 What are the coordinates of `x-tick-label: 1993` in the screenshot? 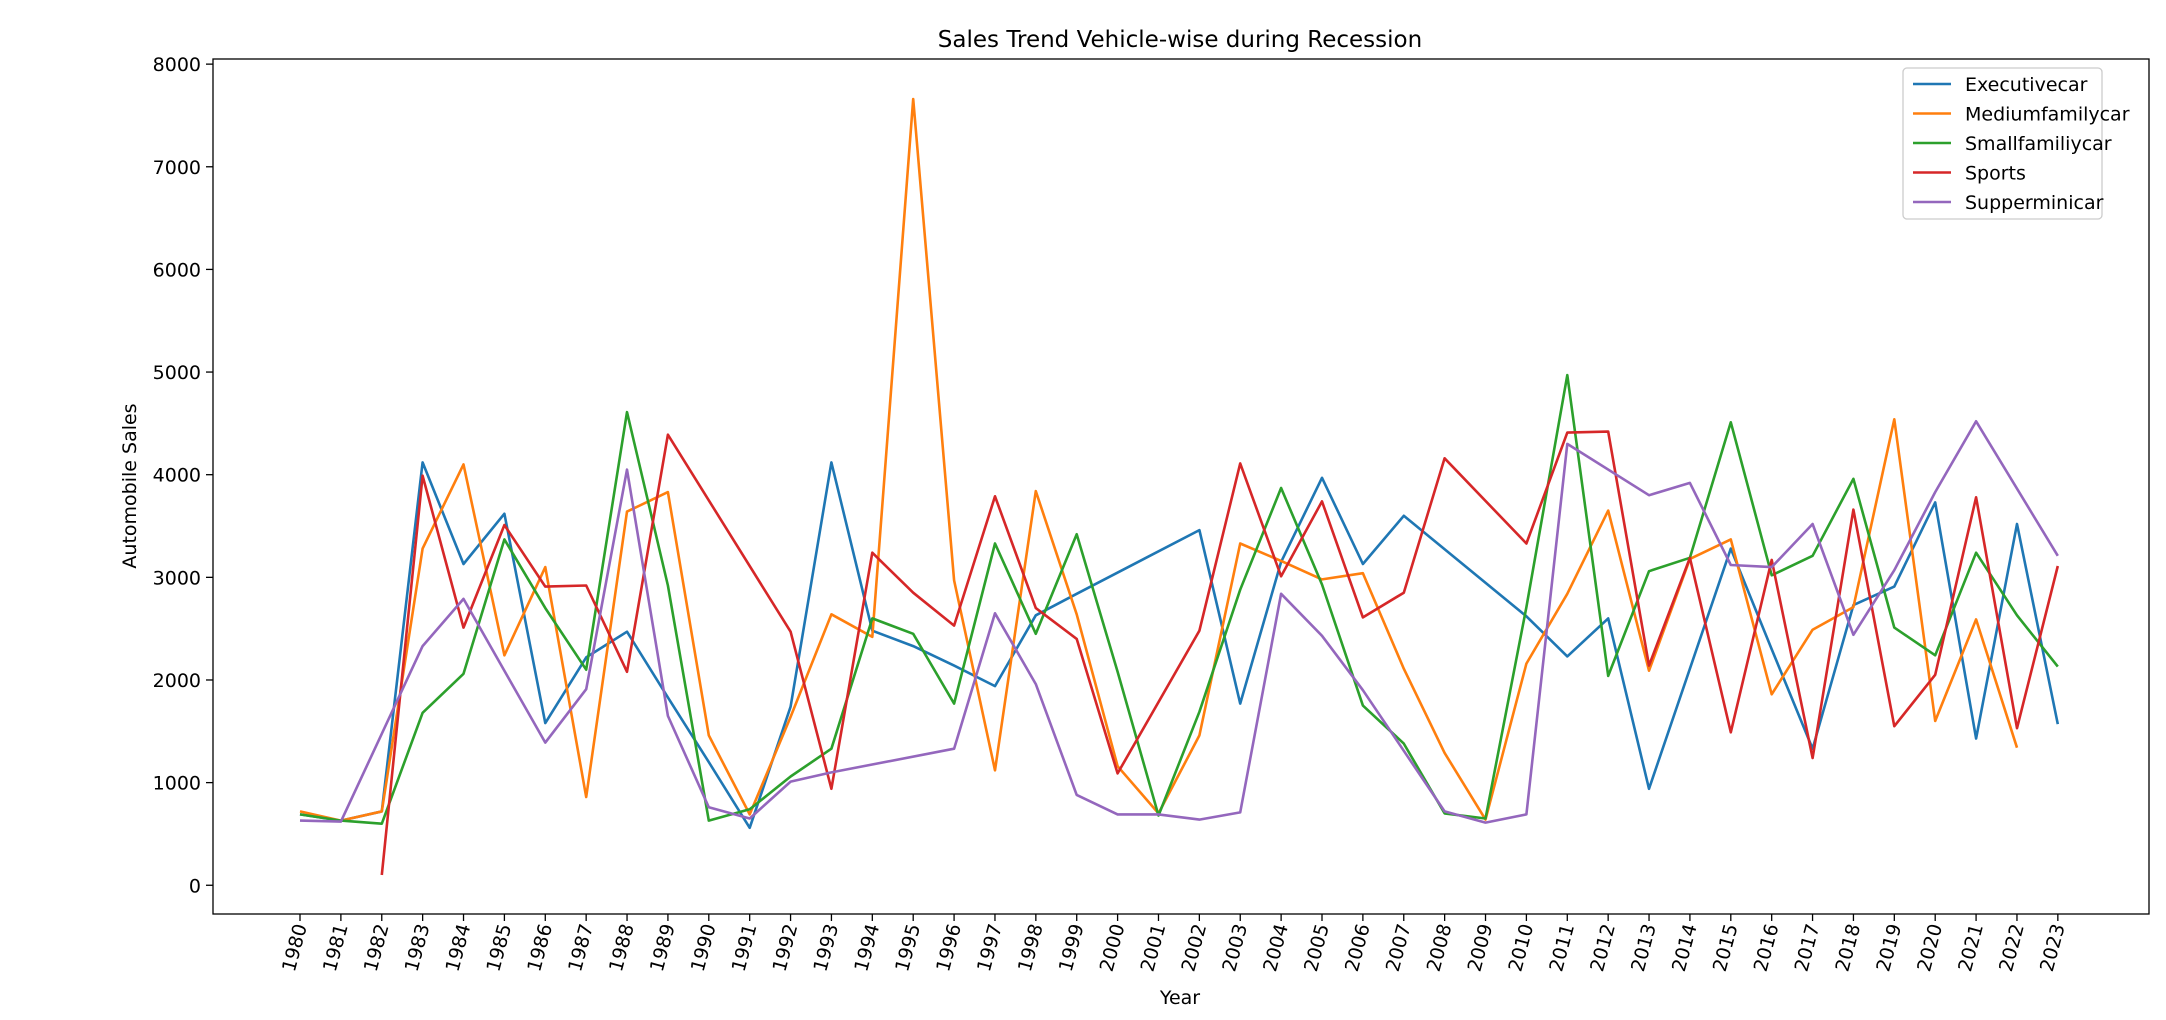 It's located at (827, 948).